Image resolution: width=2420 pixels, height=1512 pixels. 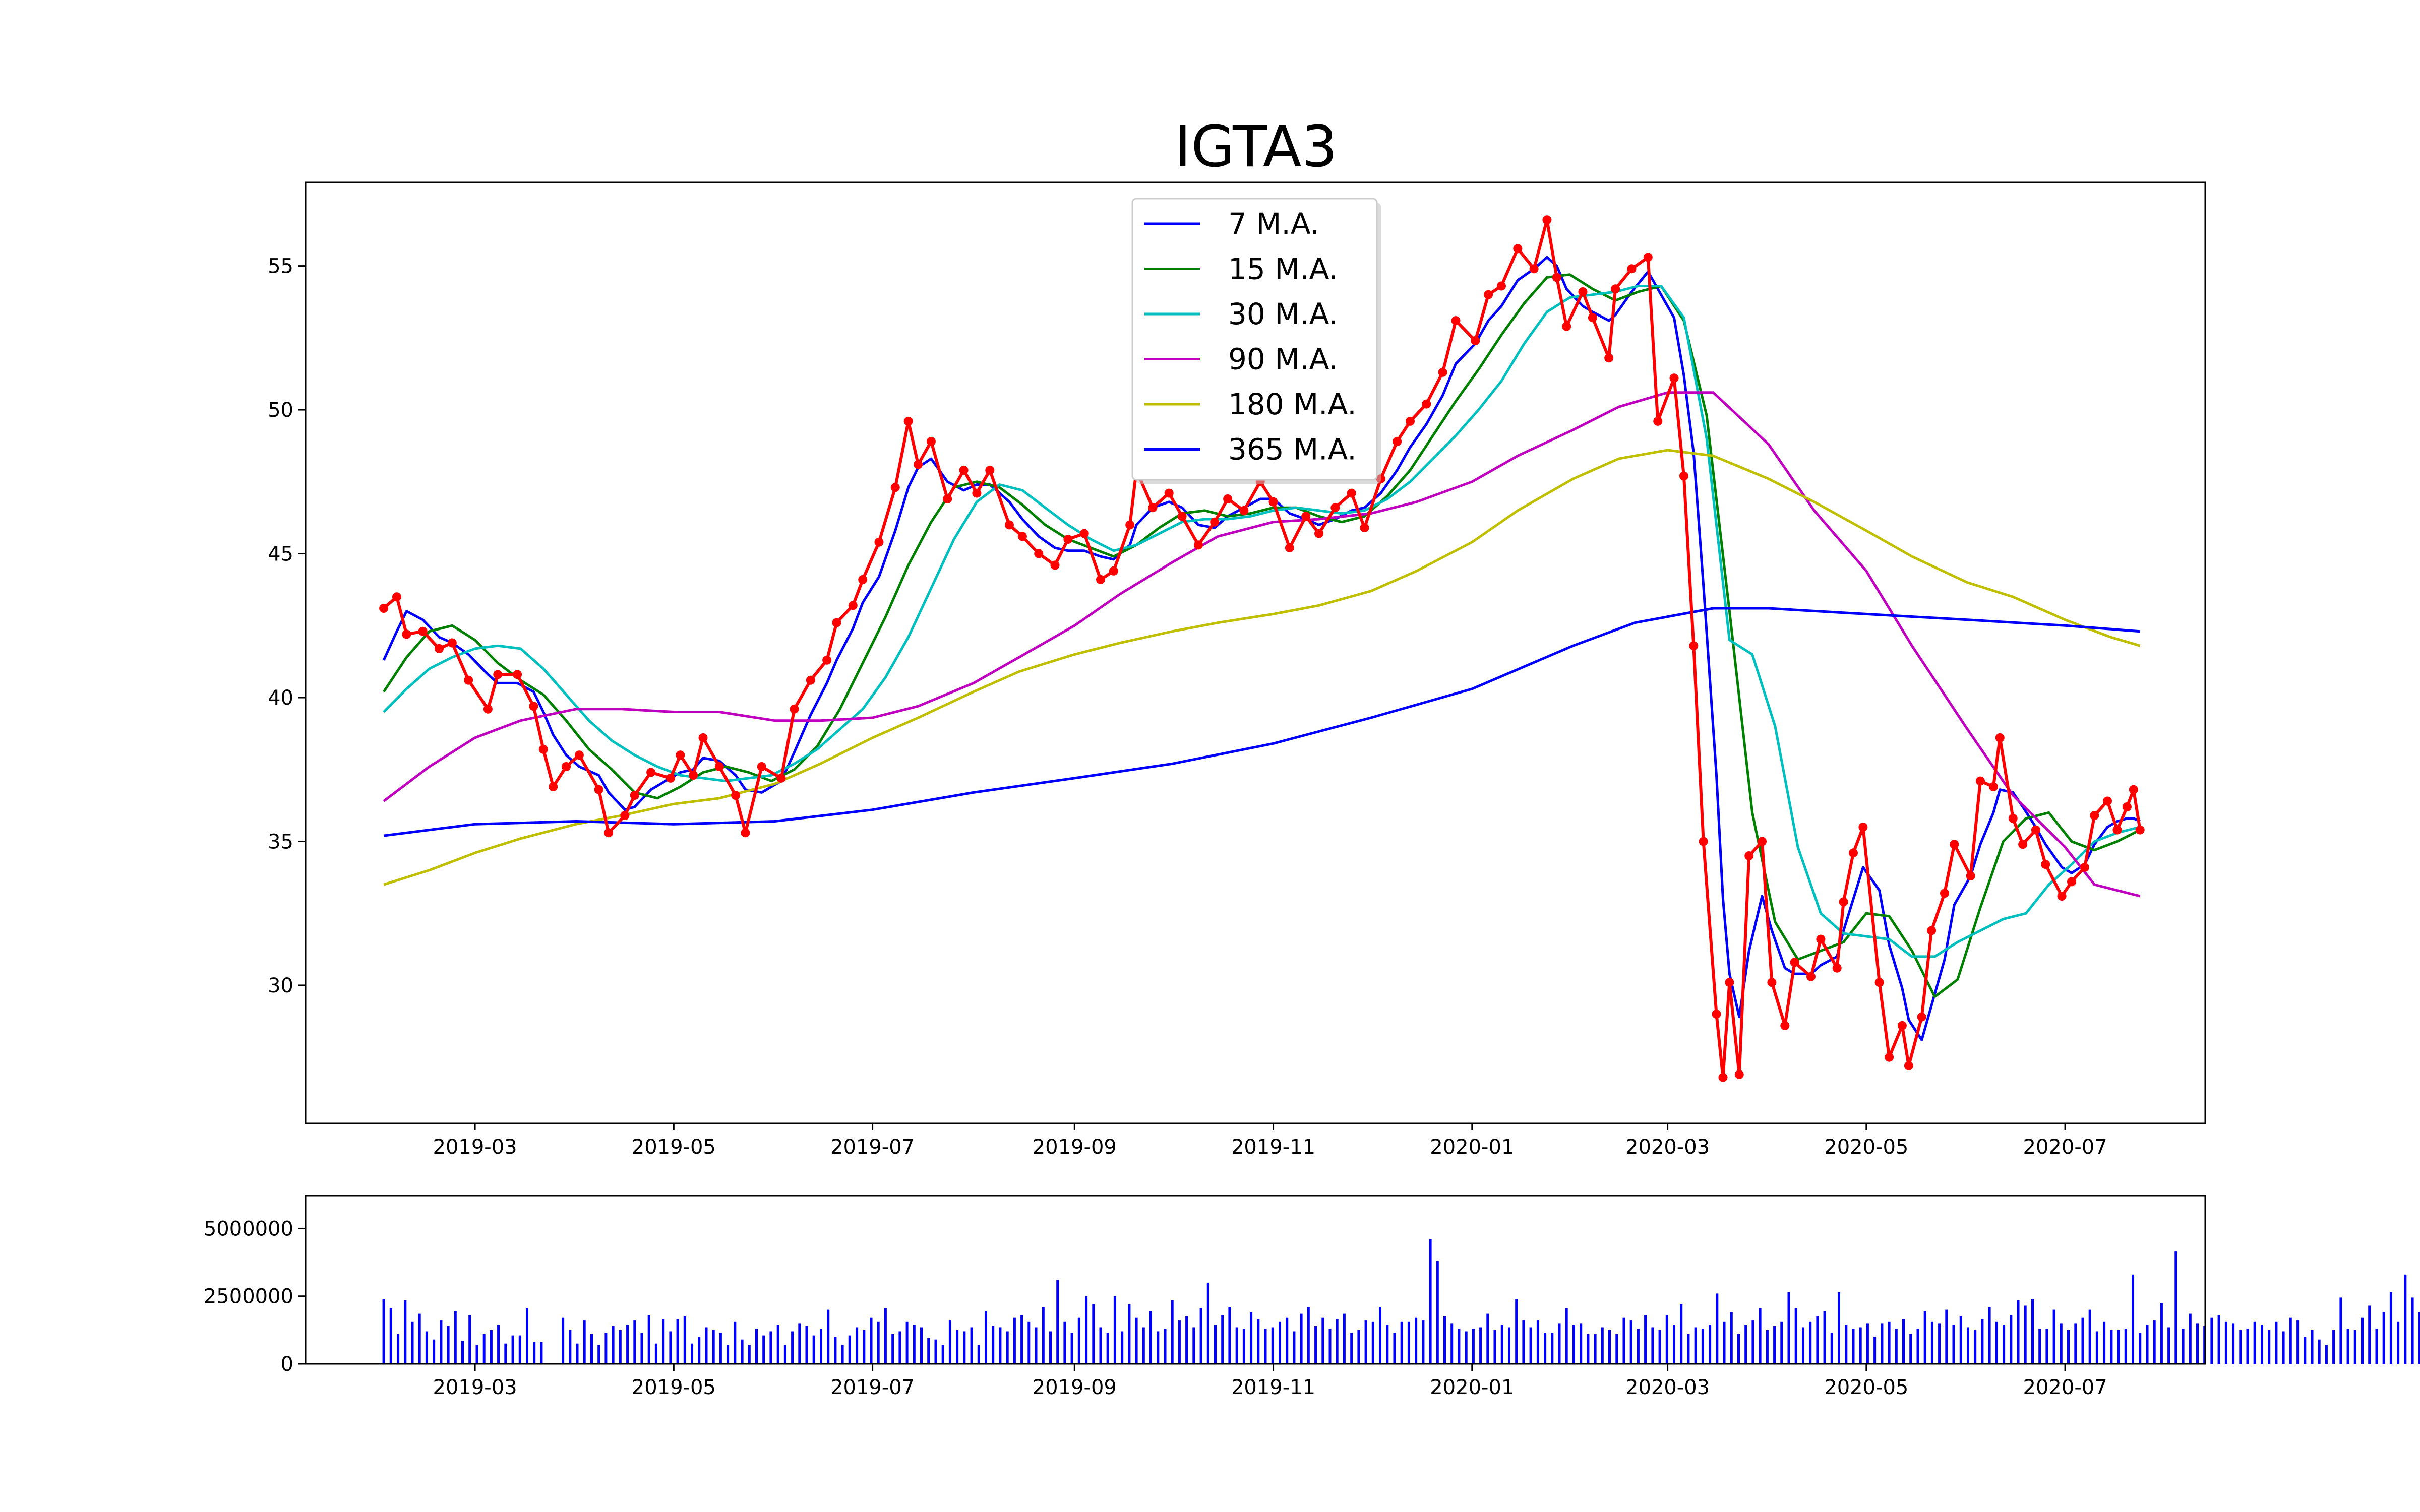 I want to click on x-tick-label: 2020-01, so click(x=1472, y=1387).